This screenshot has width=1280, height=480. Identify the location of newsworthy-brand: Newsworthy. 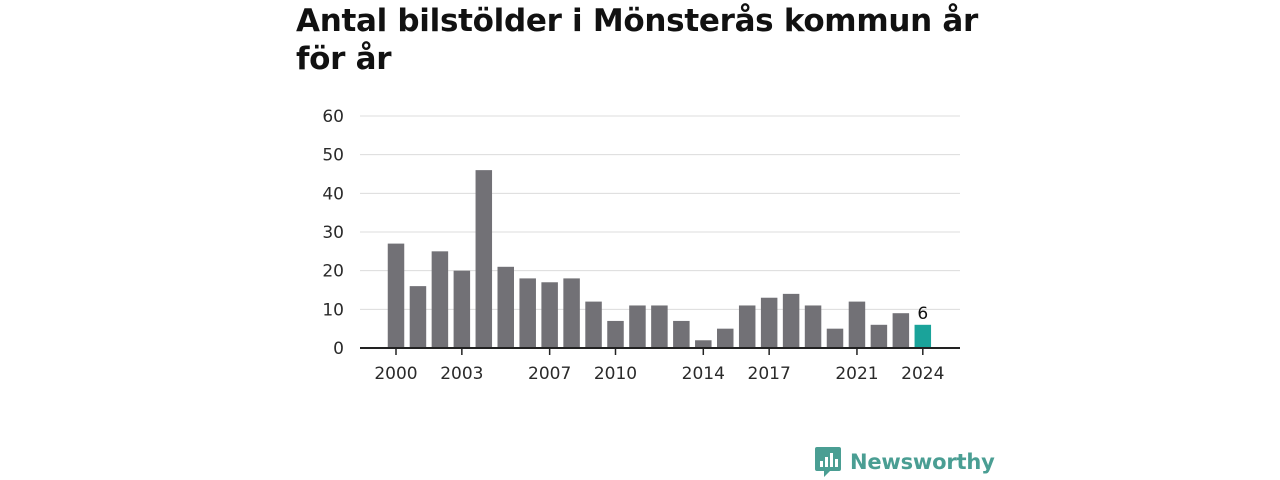
(904, 462).